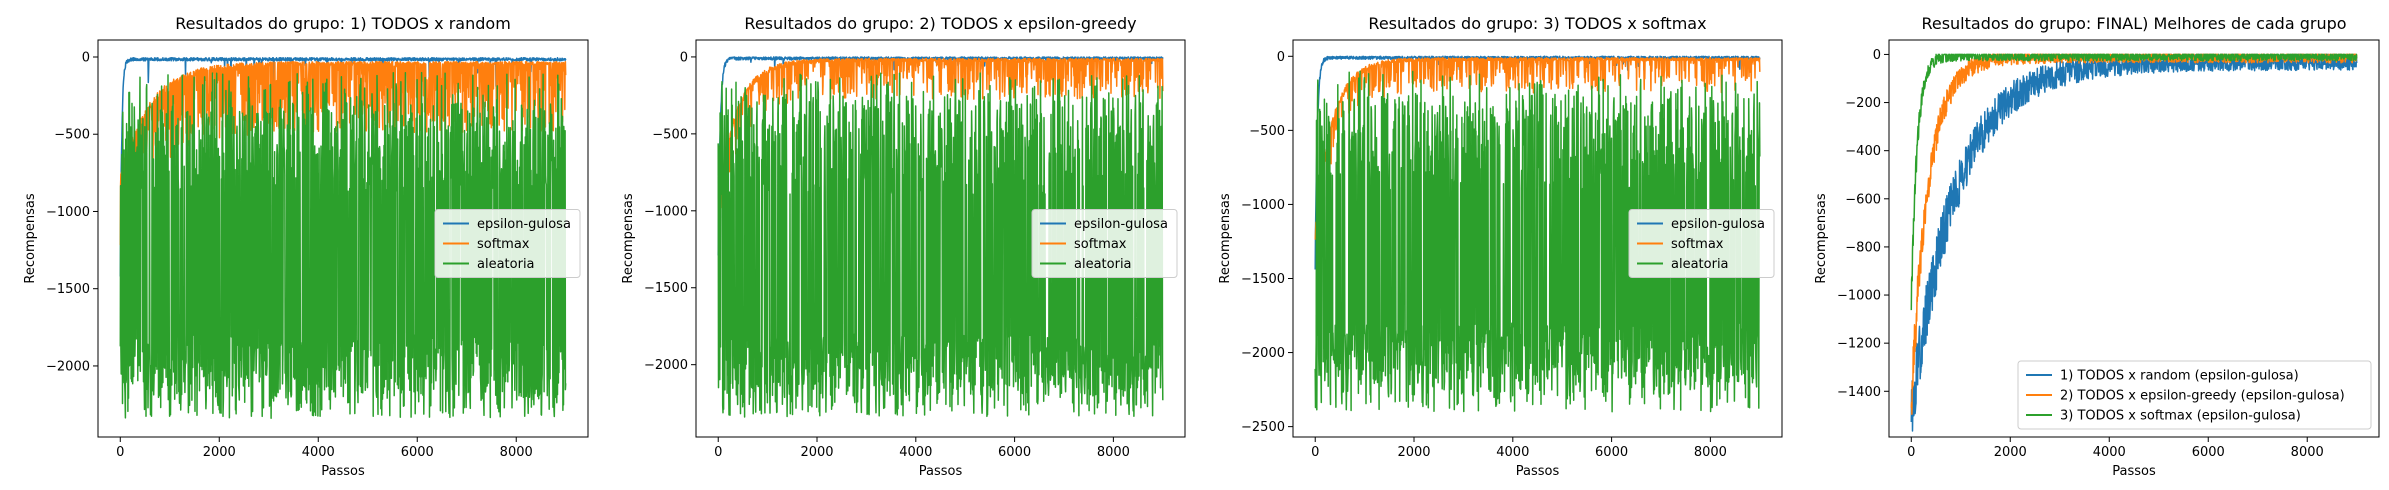 The image size is (2389, 490). What do you see at coordinates (1863, 151) in the screenshot?
I see `y-tick-label: −400` at bounding box center [1863, 151].